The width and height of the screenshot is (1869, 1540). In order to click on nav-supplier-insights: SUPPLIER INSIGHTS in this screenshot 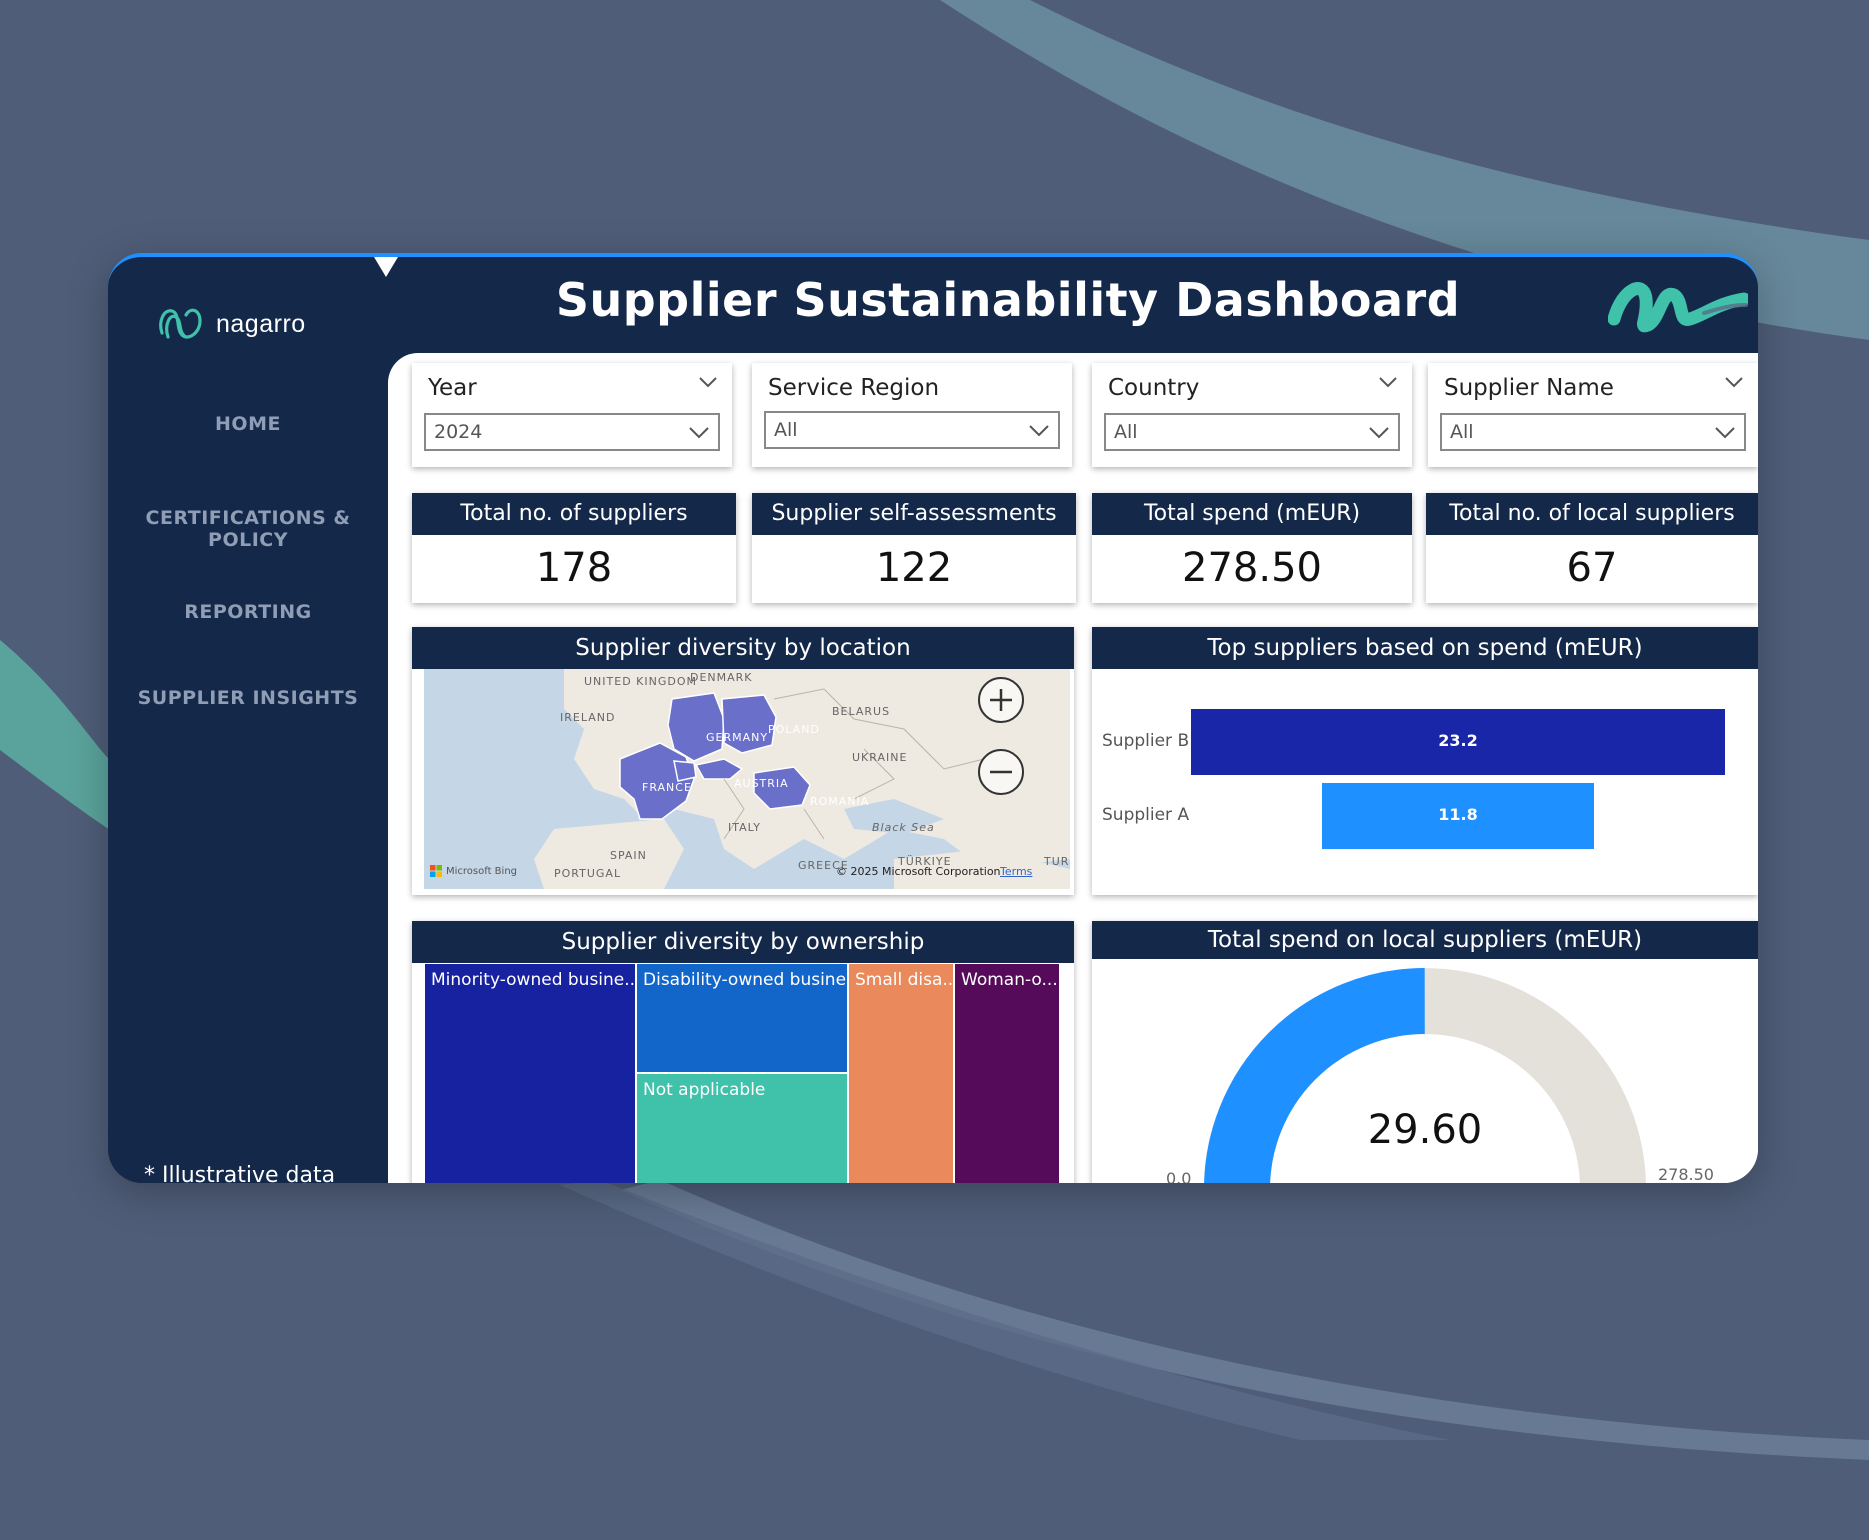, I will do `click(248, 698)`.